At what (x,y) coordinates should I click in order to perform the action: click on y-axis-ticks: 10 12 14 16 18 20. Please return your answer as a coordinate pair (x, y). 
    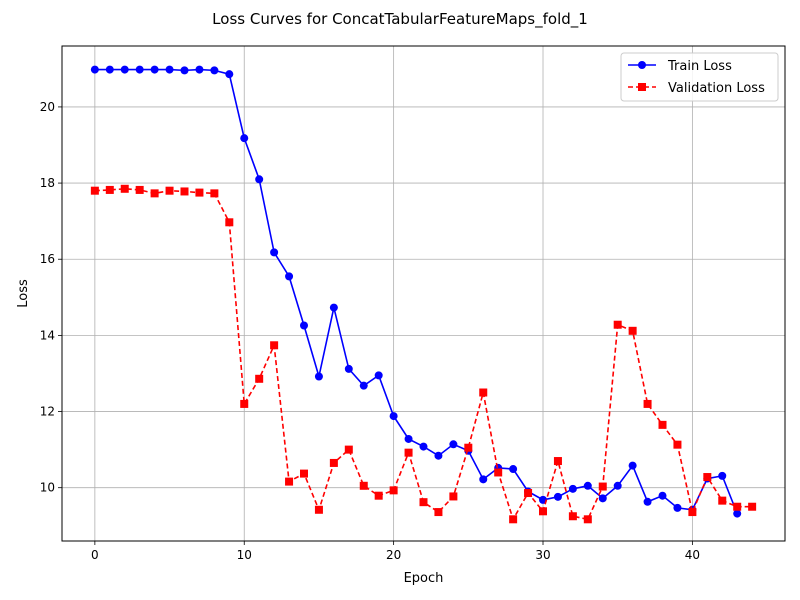
    Looking at the image, I should click on (51, 297).